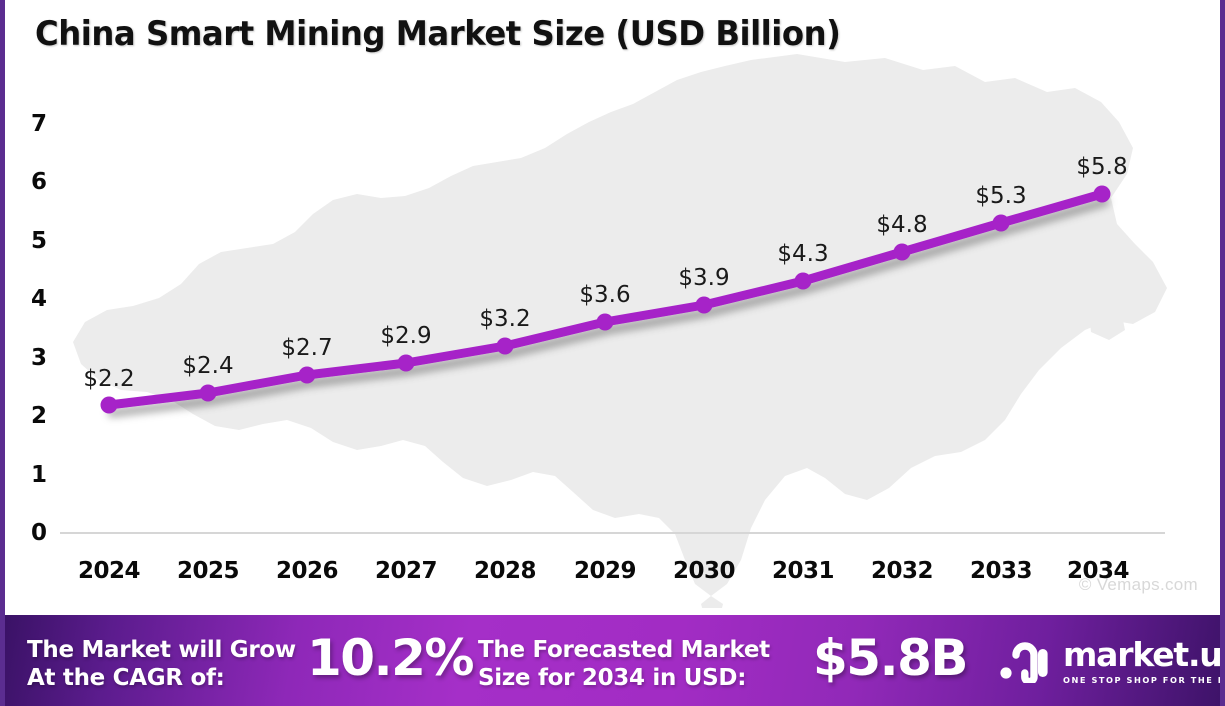  What do you see at coordinates (1102, 167) in the screenshot?
I see `data-label-2034: $5.8` at bounding box center [1102, 167].